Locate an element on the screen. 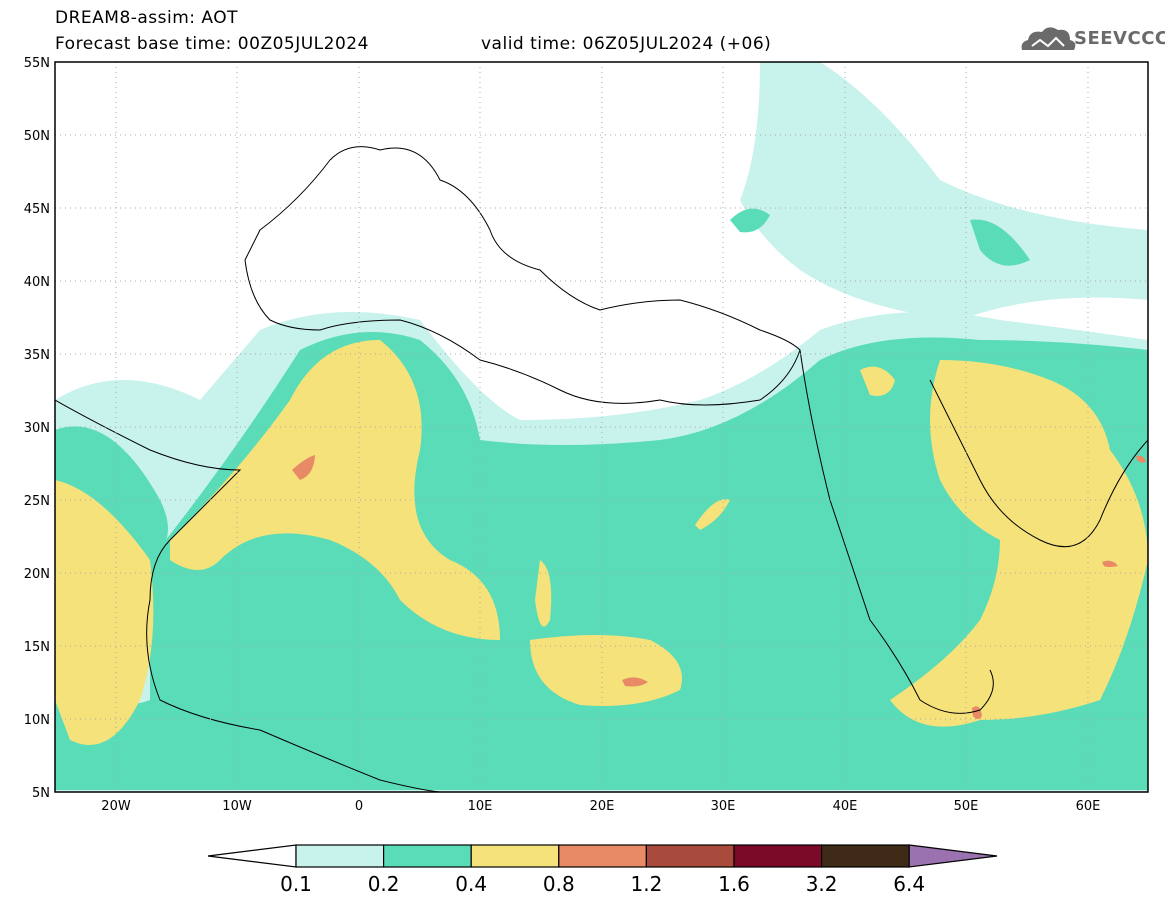  logo-text: SEEVCCC is located at coordinates (1119, 38).